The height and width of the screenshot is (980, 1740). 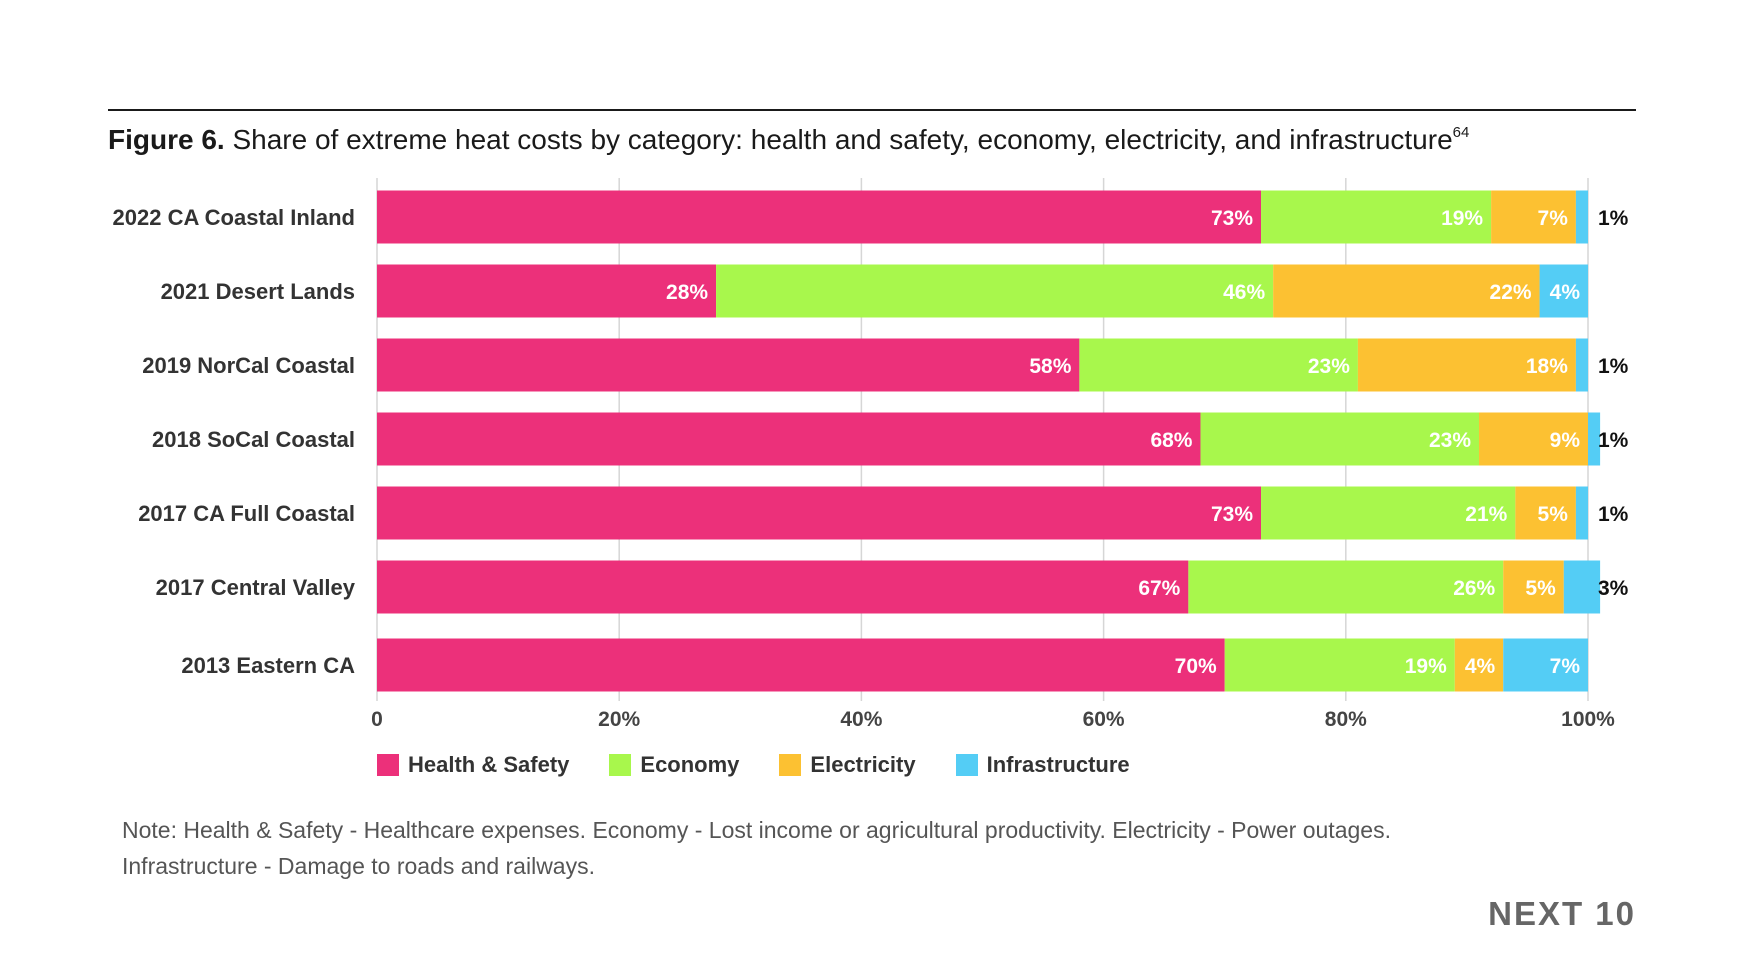 What do you see at coordinates (687, 292) in the screenshot?
I see `data-label: 28%` at bounding box center [687, 292].